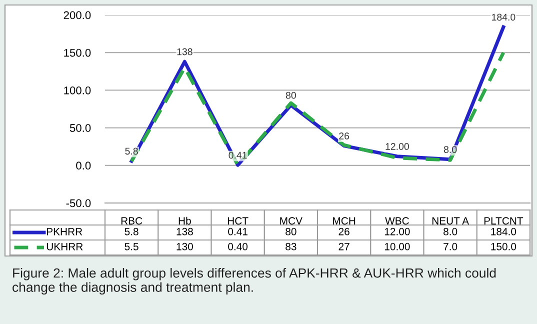  I want to click on data-label: 26, so click(344, 232).